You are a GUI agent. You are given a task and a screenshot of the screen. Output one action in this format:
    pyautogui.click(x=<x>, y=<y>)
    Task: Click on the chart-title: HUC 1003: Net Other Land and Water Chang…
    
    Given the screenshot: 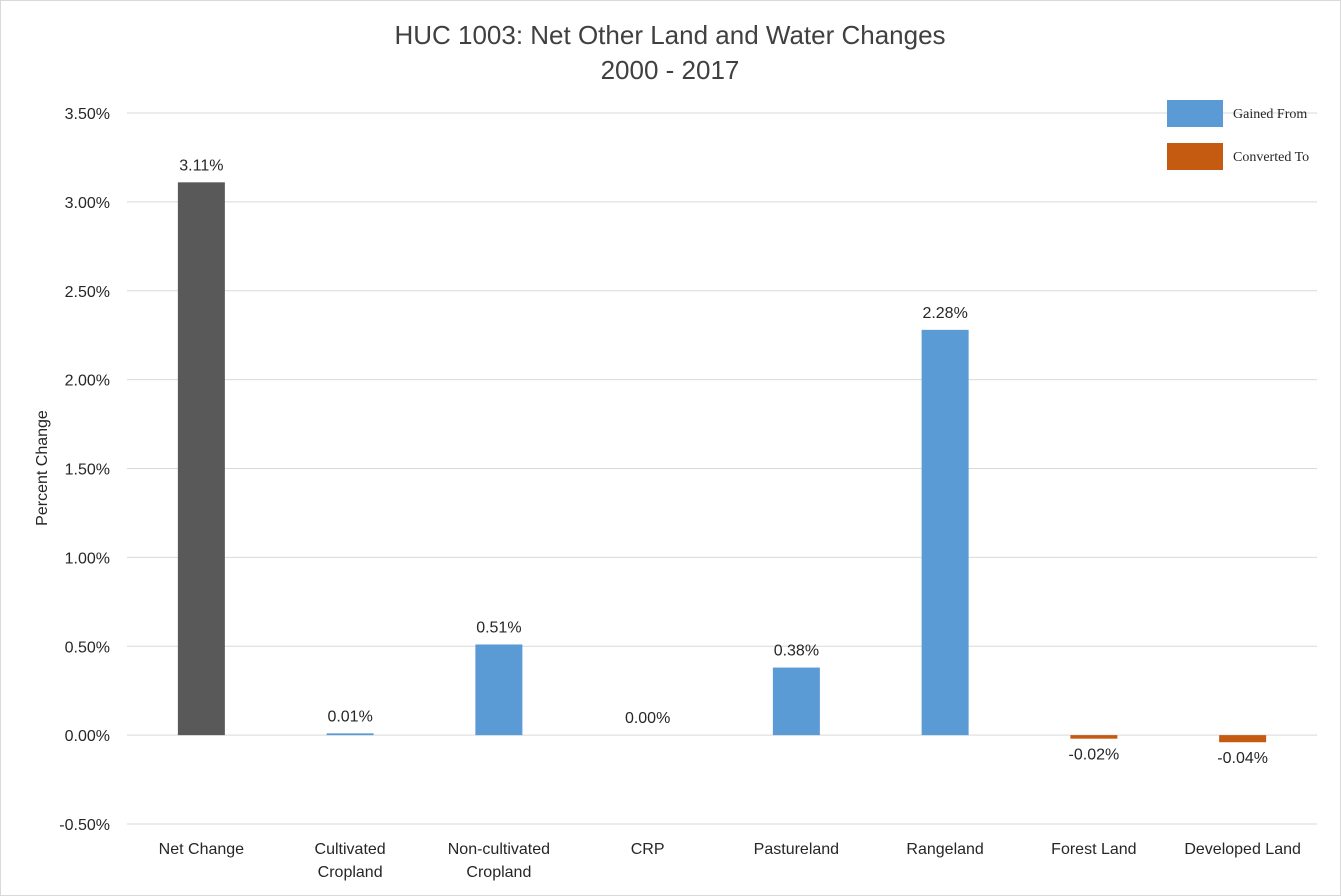 What is the action you would take?
    pyautogui.click(x=669, y=35)
    